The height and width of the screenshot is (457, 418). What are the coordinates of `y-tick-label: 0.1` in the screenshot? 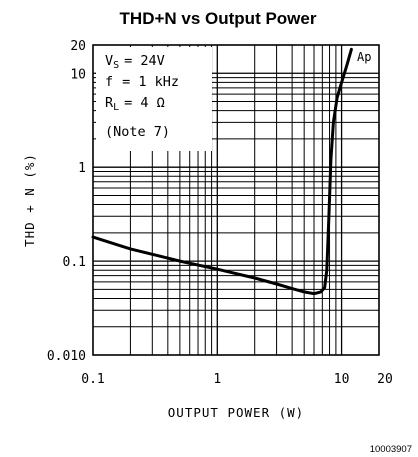 It's located at (74, 262).